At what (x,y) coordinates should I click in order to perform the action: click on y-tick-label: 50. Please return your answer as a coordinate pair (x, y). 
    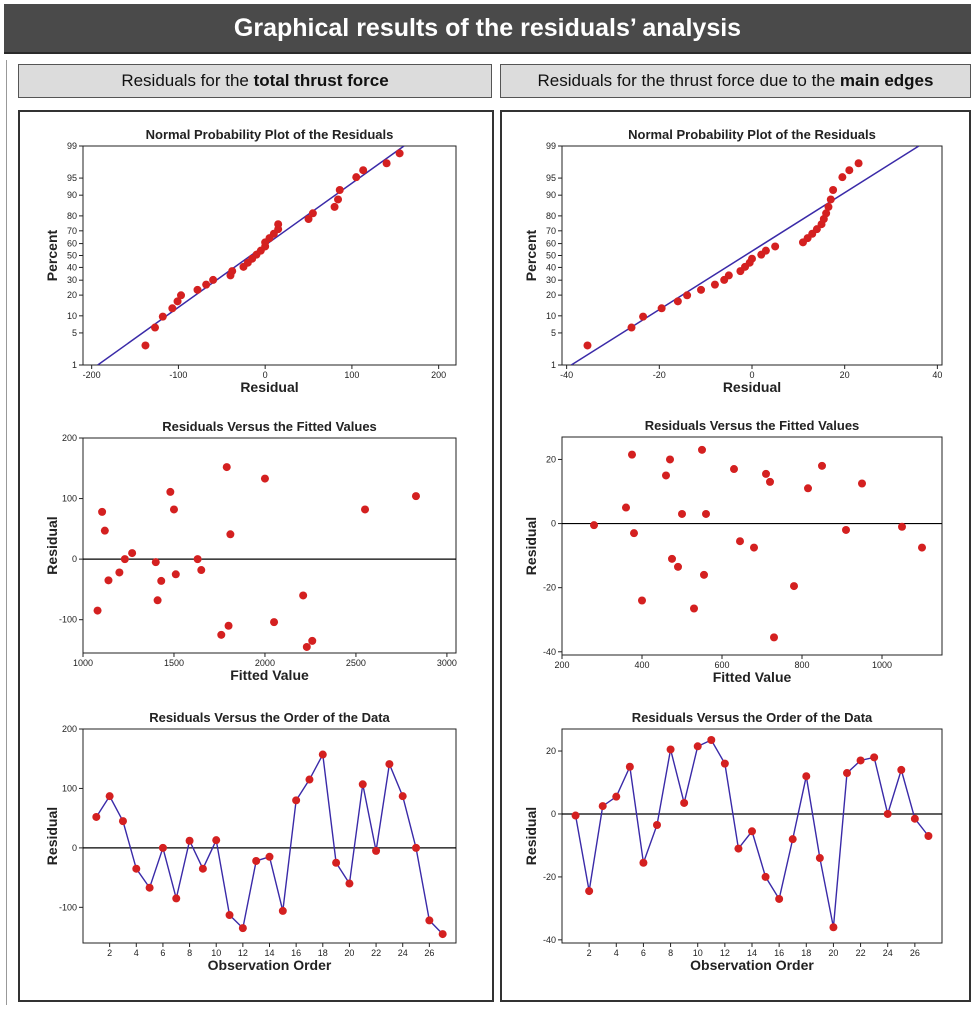
    Looking at the image, I should click on (551, 256).